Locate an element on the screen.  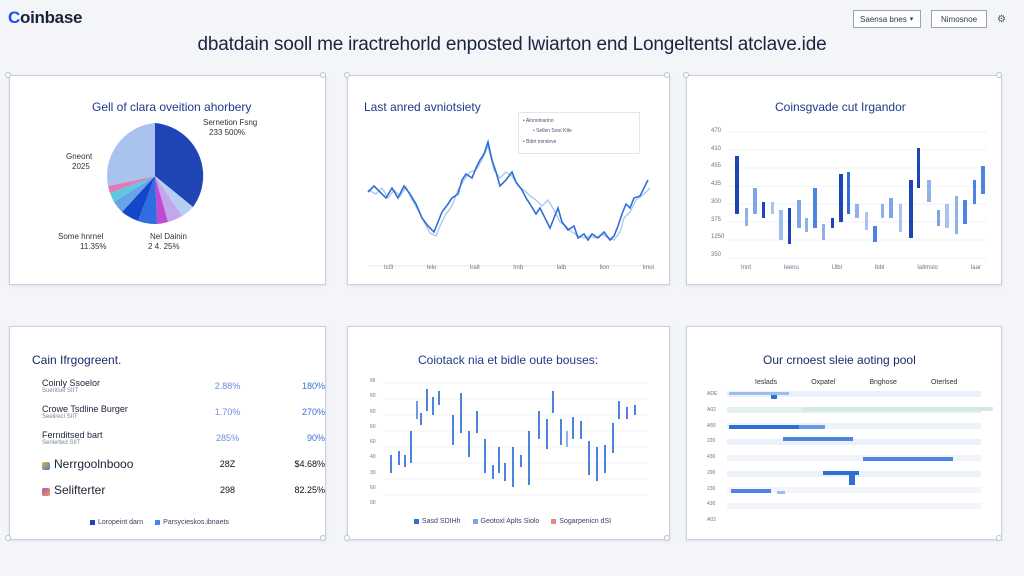
pie-slice-violet is located at coordinates (168, 199).